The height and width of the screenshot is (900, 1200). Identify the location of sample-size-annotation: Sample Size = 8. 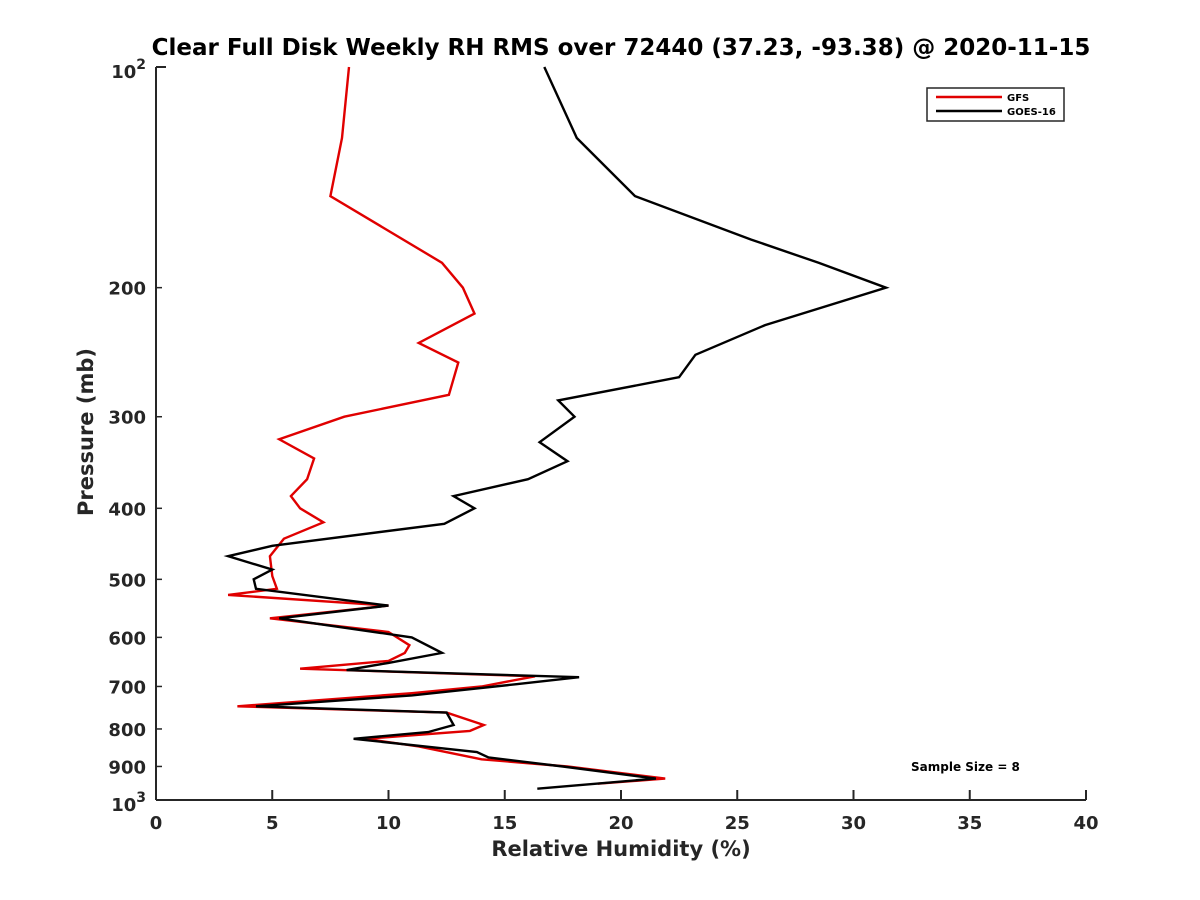
(965, 767).